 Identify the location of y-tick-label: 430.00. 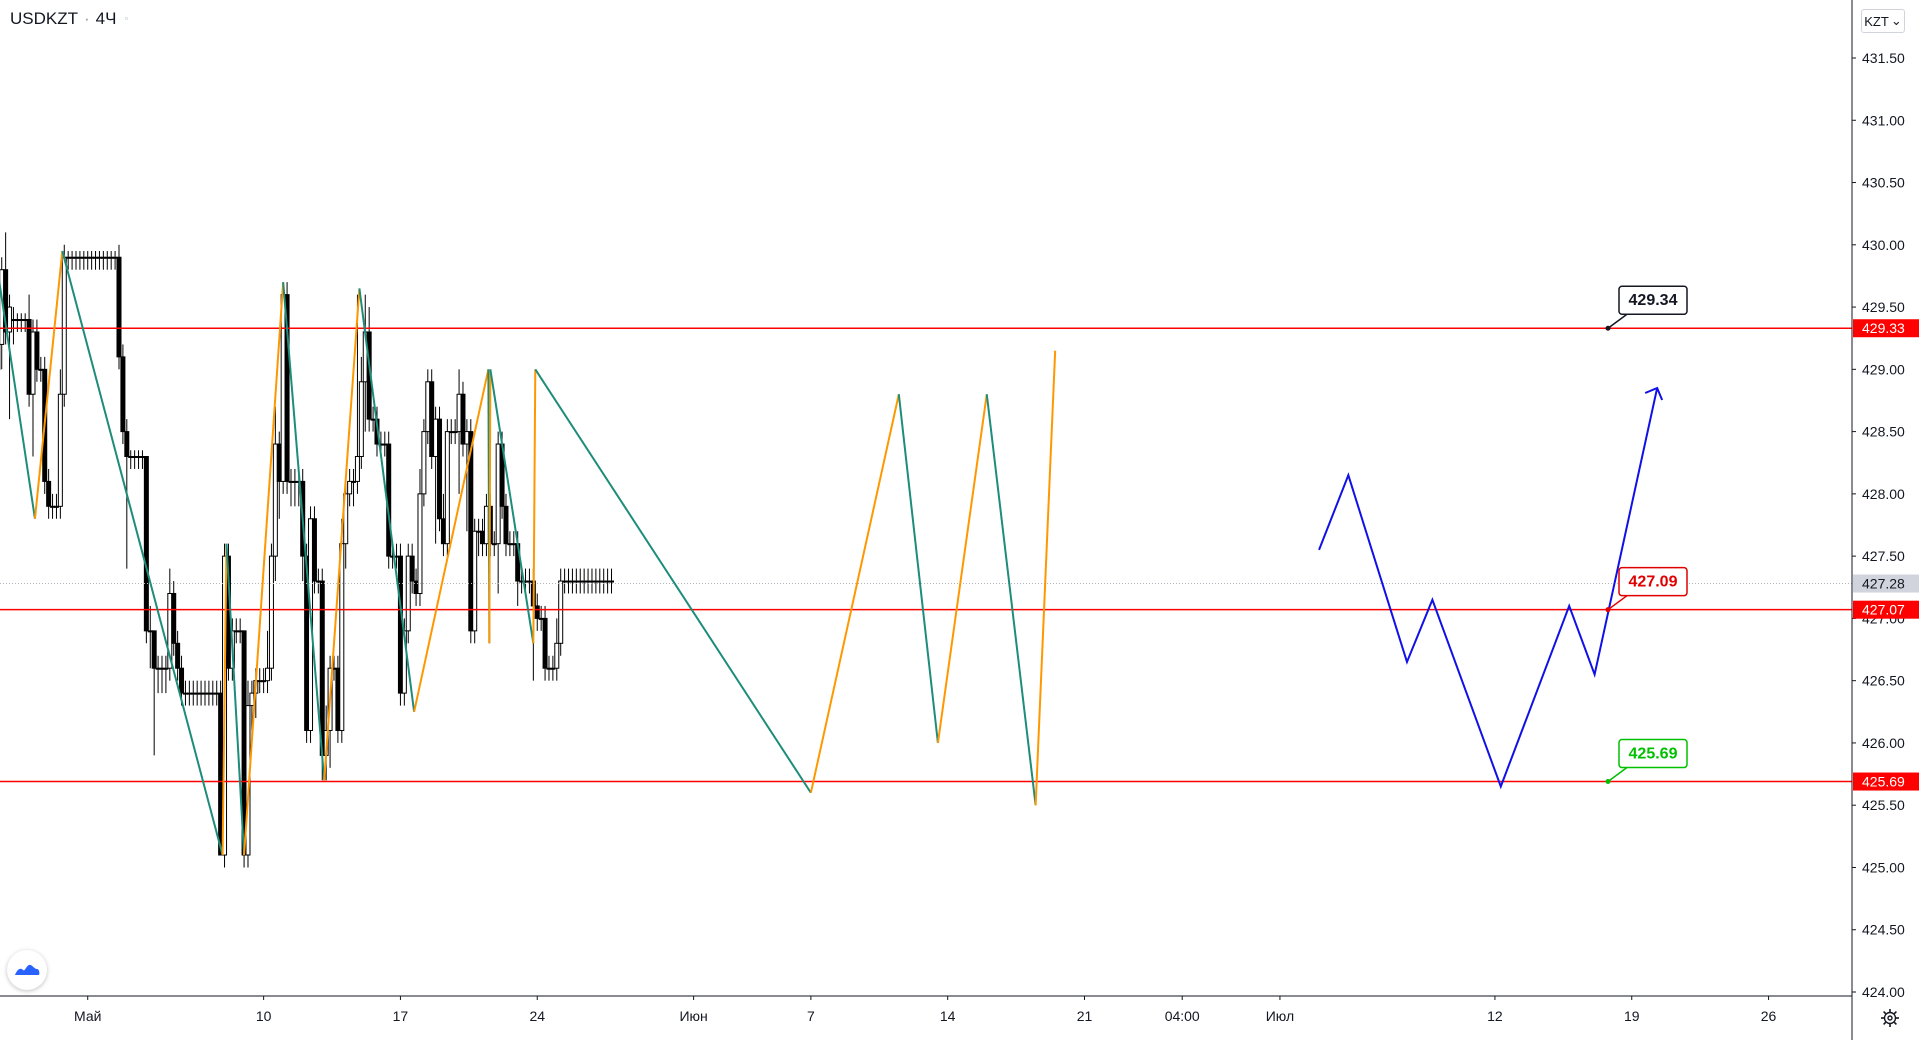
(1883, 245).